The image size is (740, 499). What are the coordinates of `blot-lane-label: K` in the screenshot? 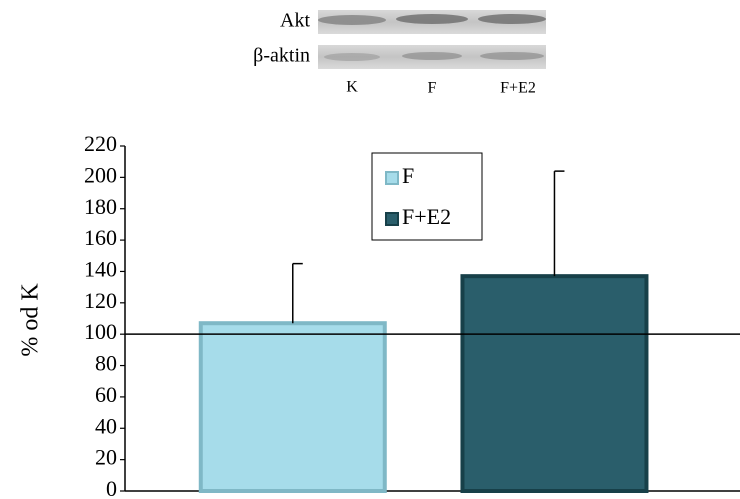 It's located at (352, 87).